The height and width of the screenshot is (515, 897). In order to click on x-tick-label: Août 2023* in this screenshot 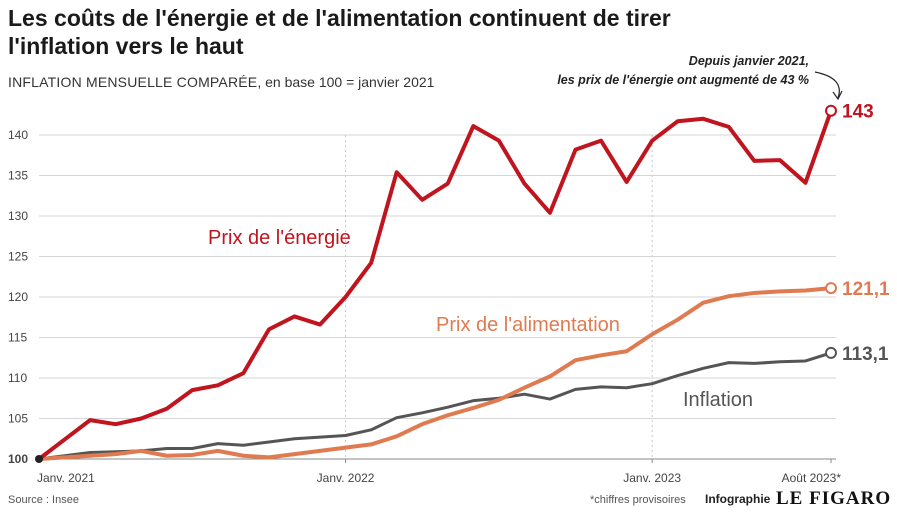, I will do `click(812, 478)`.